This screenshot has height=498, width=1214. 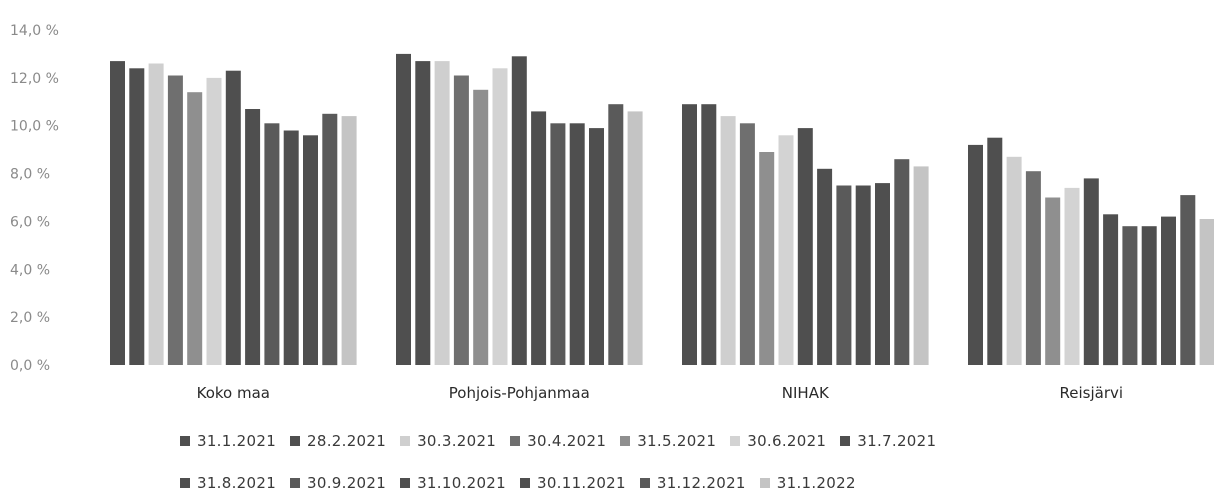 What do you see at coordinates (30, 270) in the screenshot?
I see `y-tick-label: 4,0 %` at bounding box center [30, 270].